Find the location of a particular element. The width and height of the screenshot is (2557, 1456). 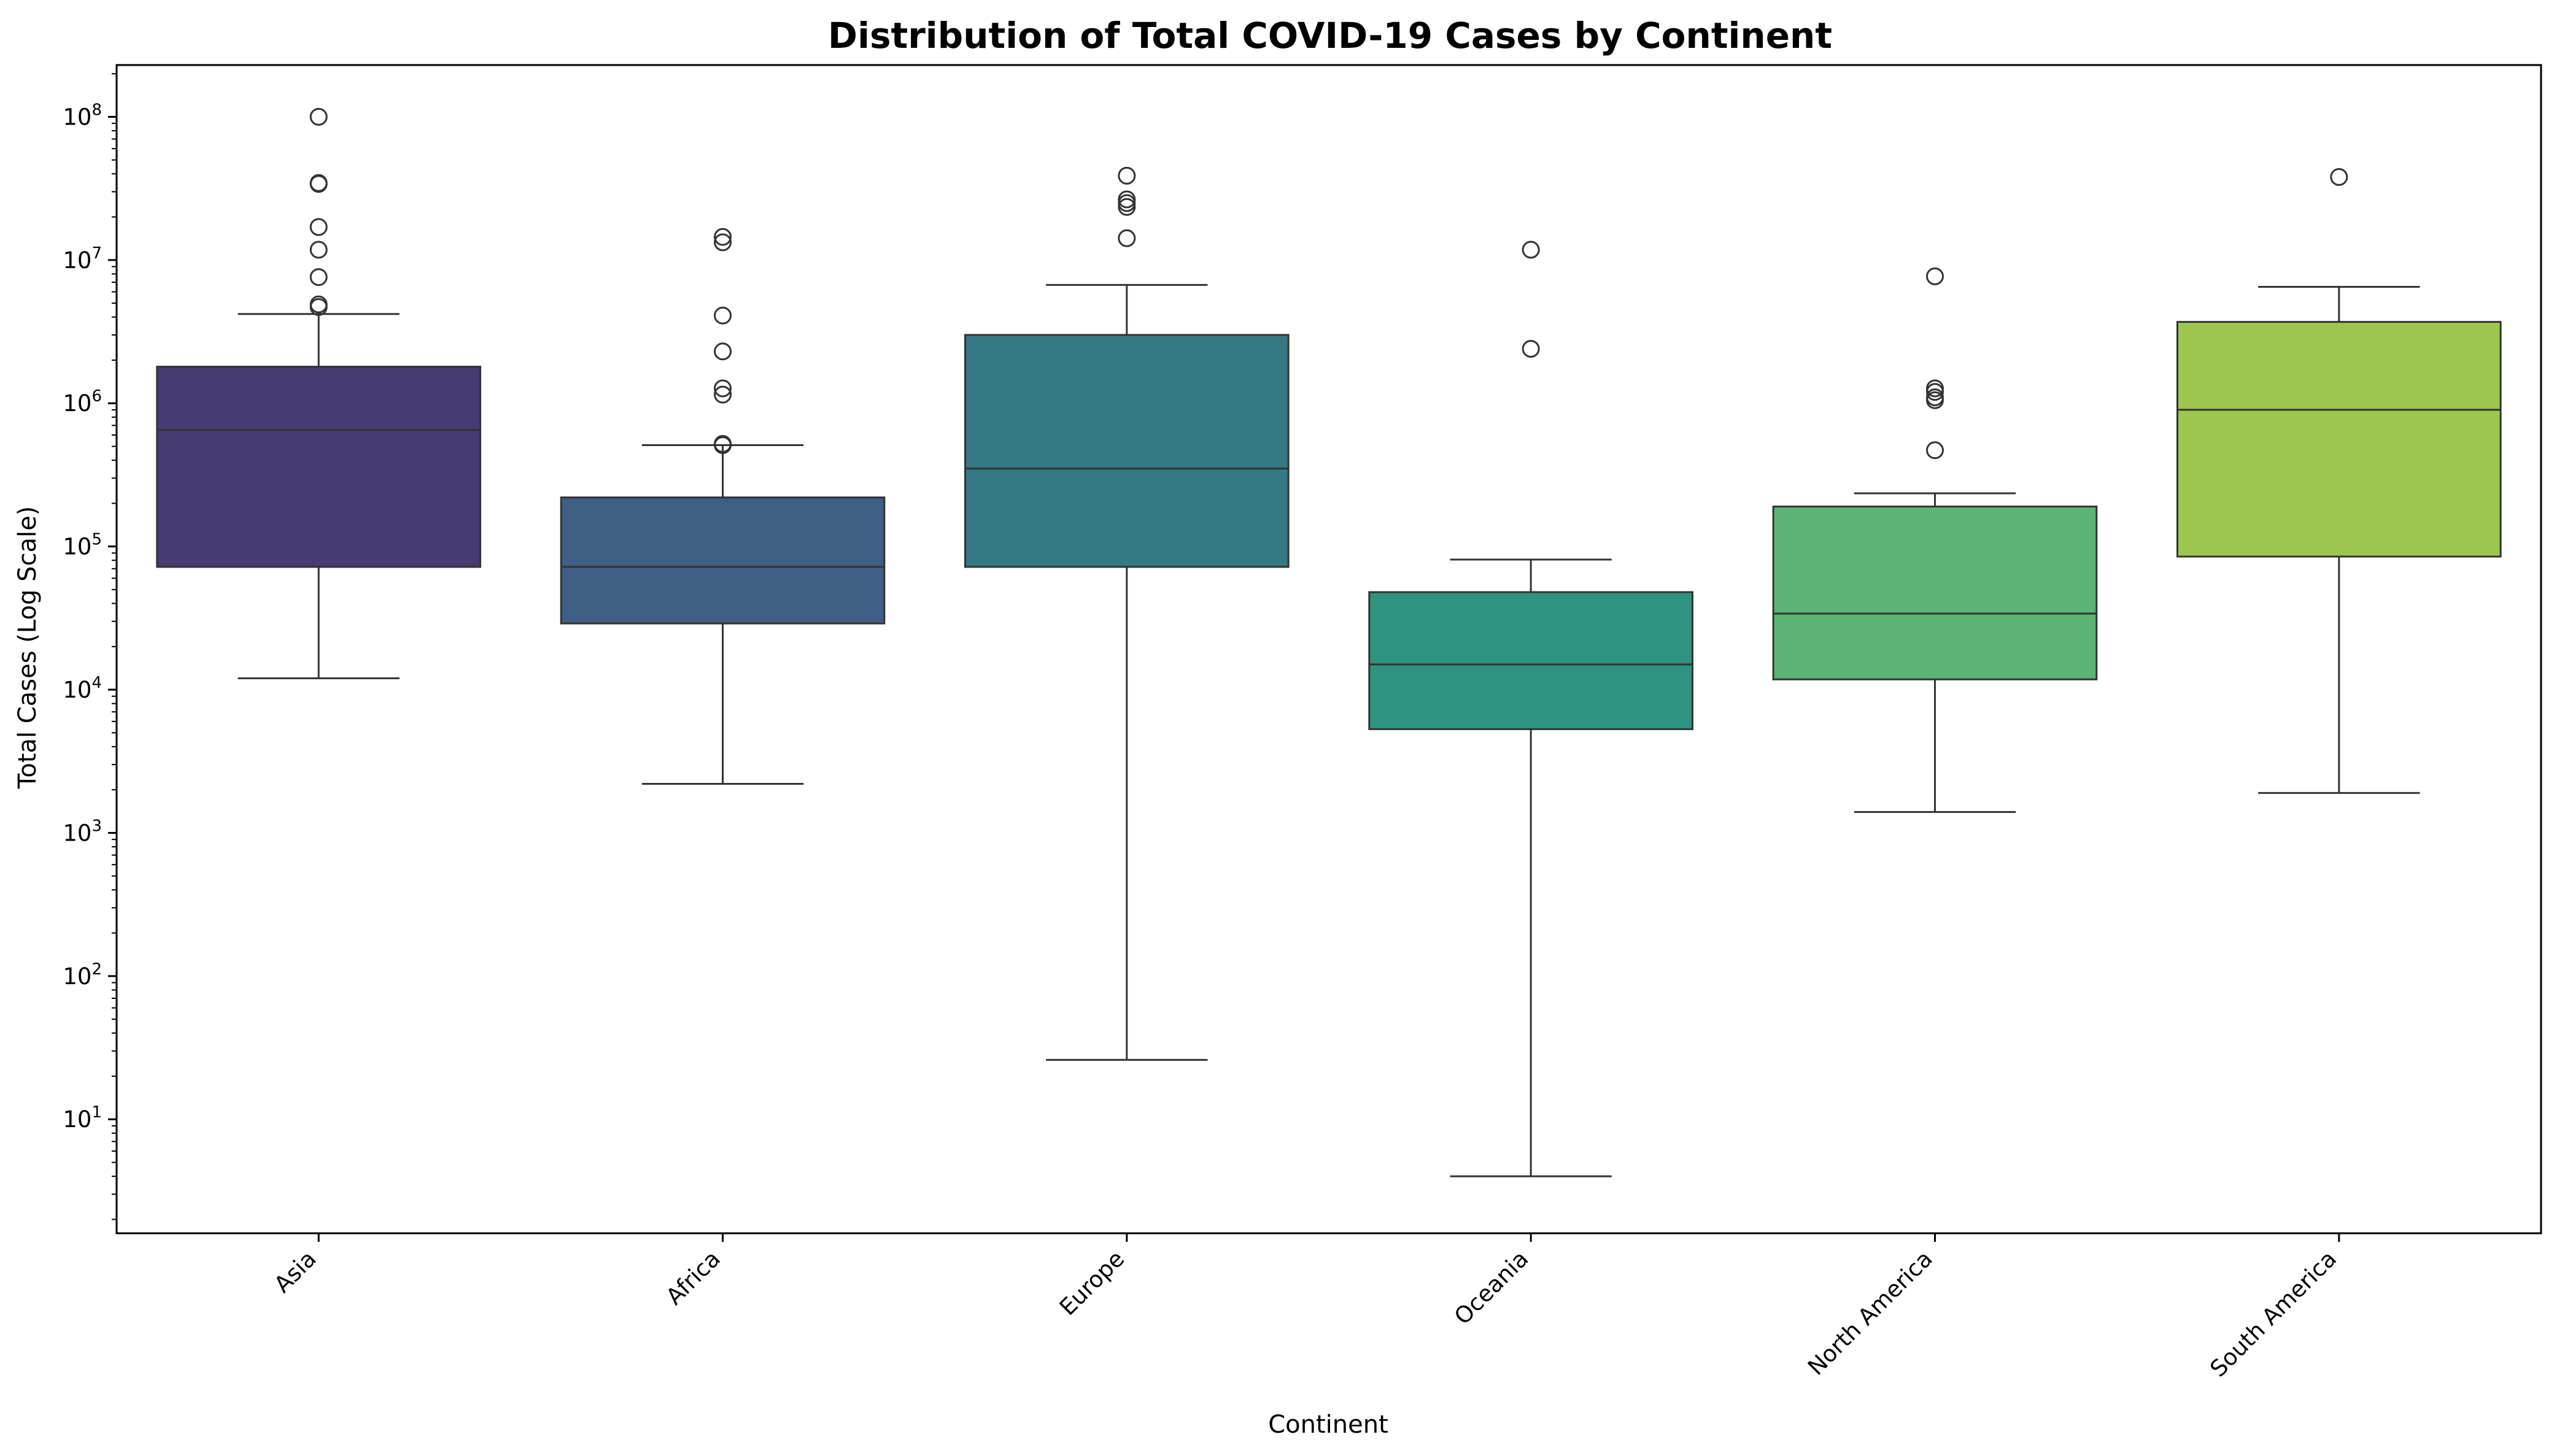

y-tick-label: 103 is located at coordinates (83, 831).